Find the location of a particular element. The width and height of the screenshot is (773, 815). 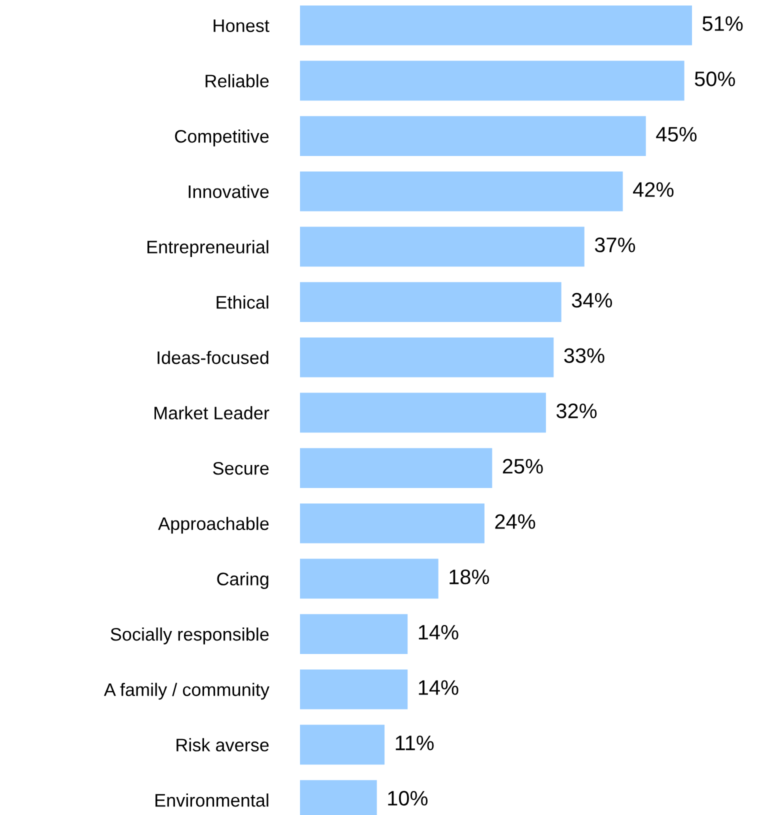

data-label: 50% is located at coordinates (714, 79).